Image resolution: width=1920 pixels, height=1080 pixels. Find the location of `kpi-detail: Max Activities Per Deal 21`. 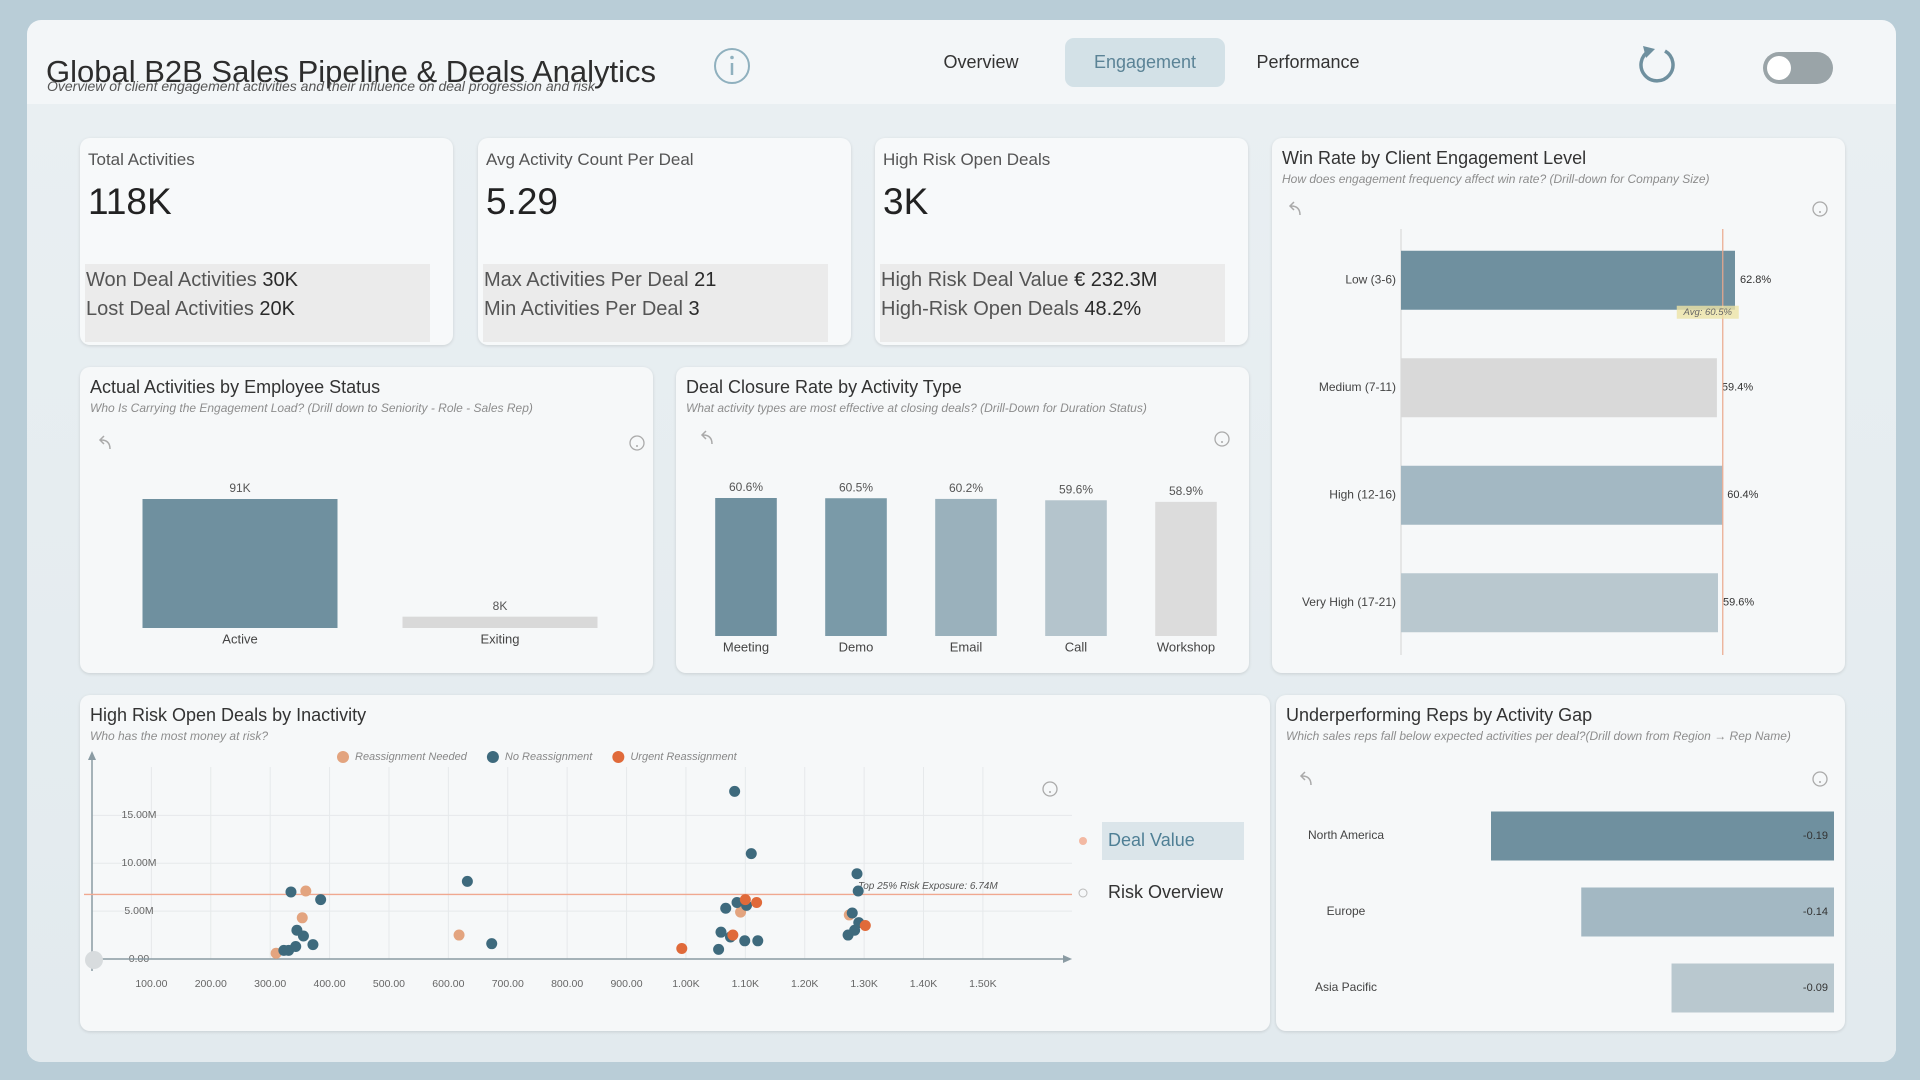

kpi-detail: Max Activities Per Deal 21 is located at coordinates (600, 280).